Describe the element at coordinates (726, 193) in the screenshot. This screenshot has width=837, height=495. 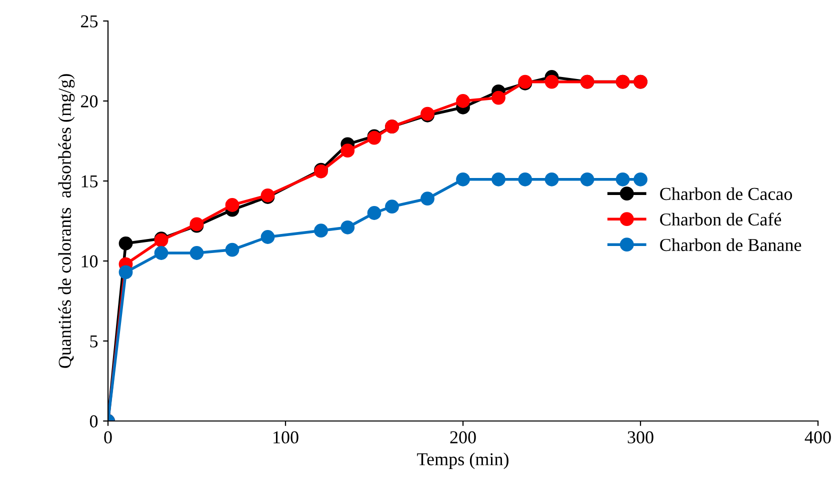
I see `legend-label: Charbon de Cacao` at that location.